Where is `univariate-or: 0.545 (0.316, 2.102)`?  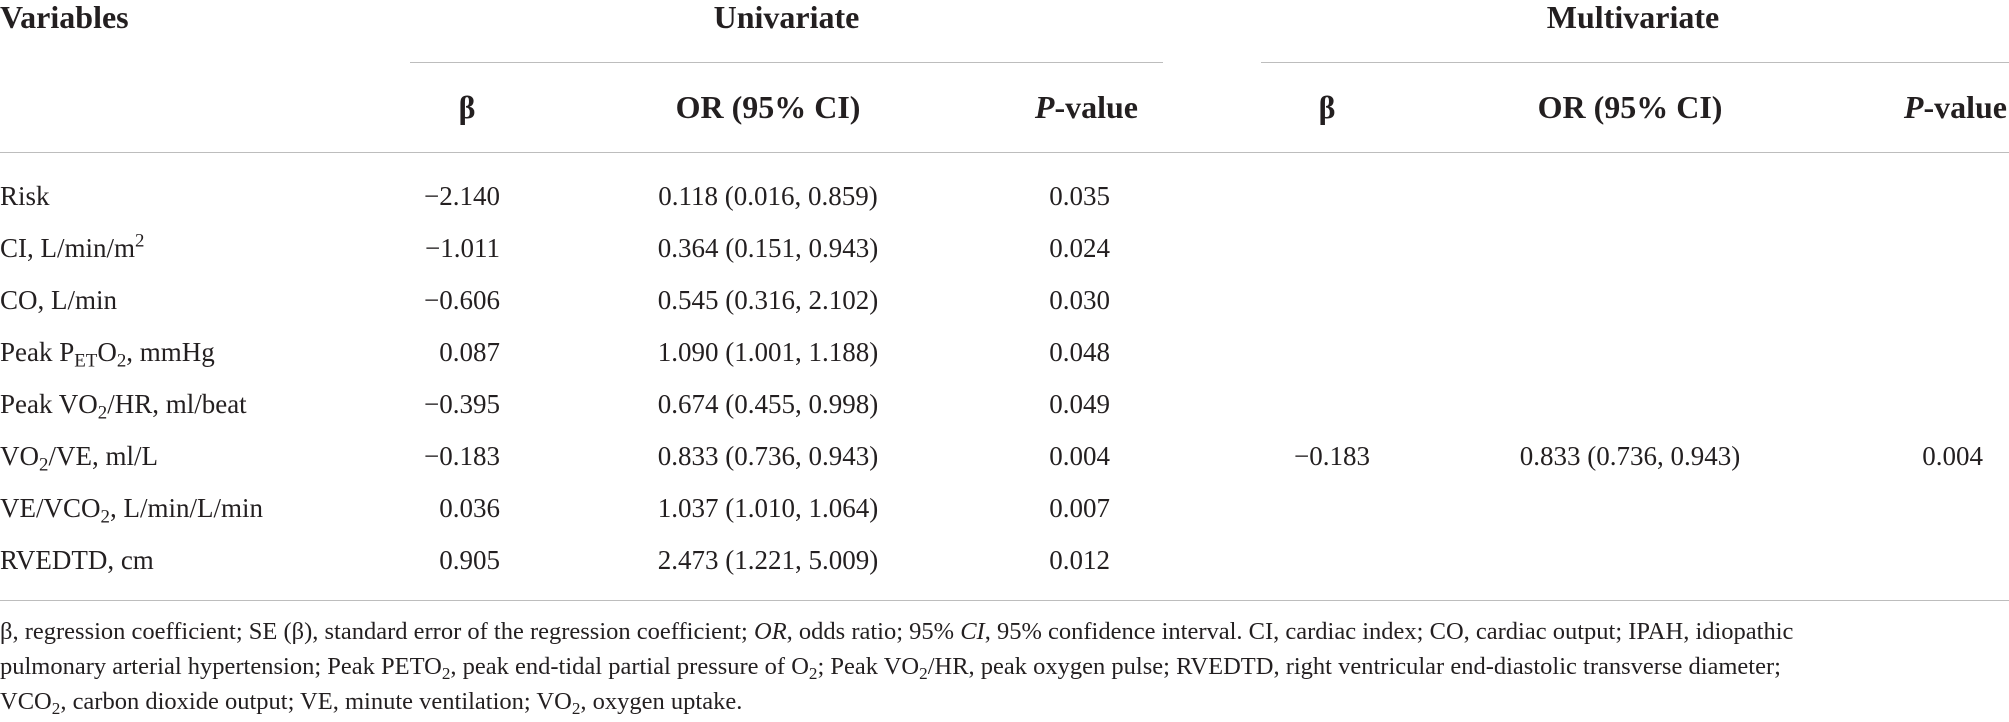 univariate-or: 0.545 (0.316, 2.102) is located at coordinates (768, 300).